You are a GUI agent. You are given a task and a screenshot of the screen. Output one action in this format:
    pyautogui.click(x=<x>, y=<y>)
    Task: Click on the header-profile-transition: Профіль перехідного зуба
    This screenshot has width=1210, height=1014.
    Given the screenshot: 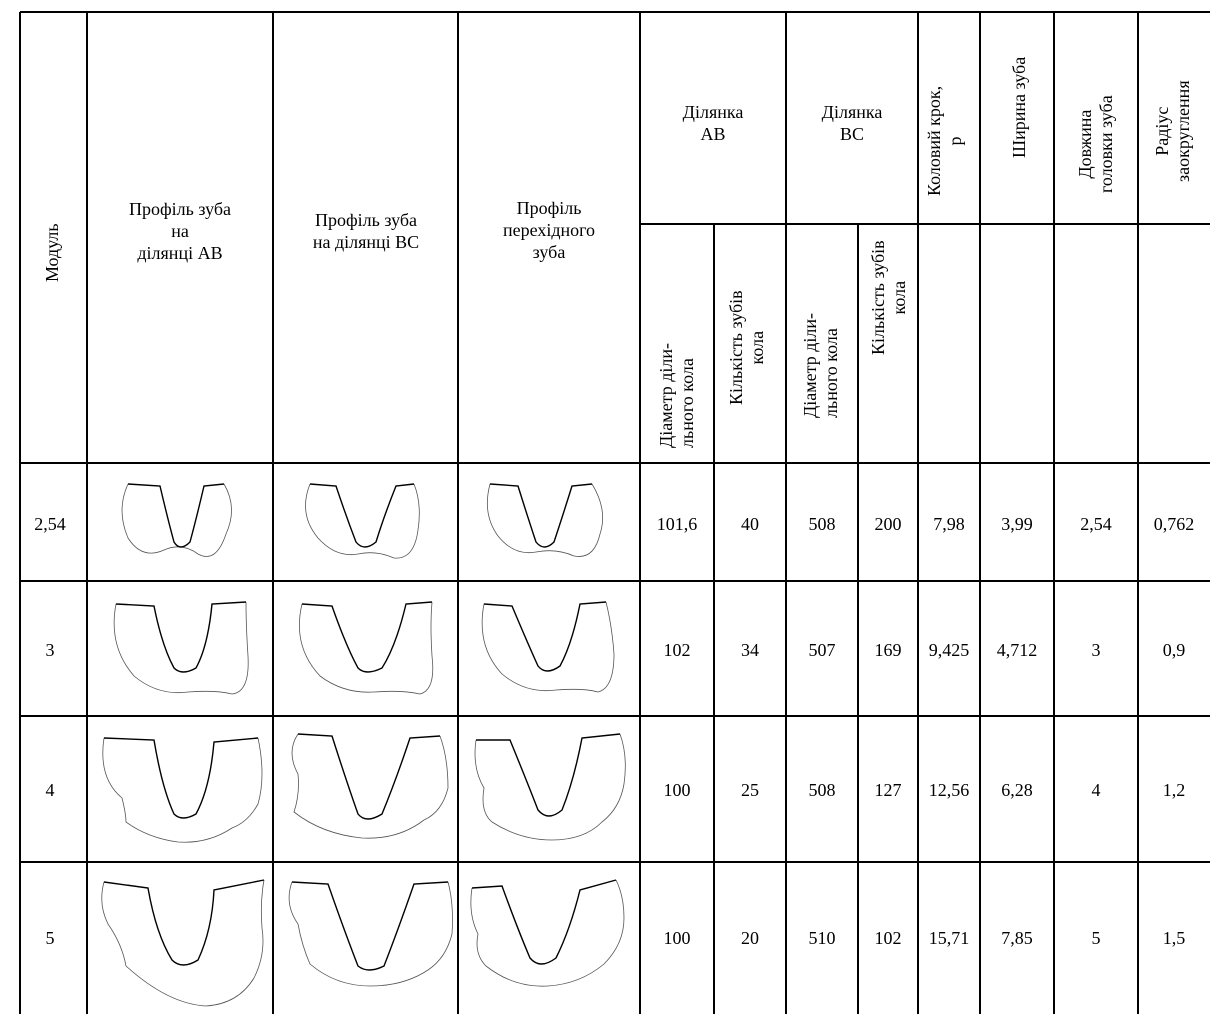 What is the action you would take?
    pyautogui.click(x=549, y=230)
    